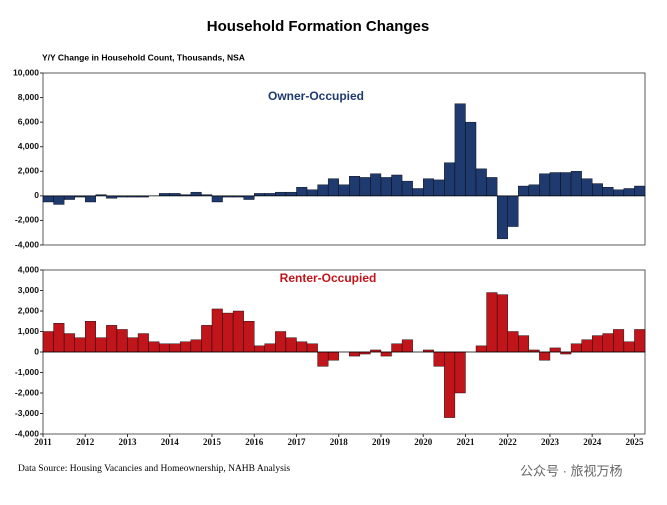  Describe the element at coordinates (85, 442) in the screenshot. I see `x-tick-label: 2012` at that location.